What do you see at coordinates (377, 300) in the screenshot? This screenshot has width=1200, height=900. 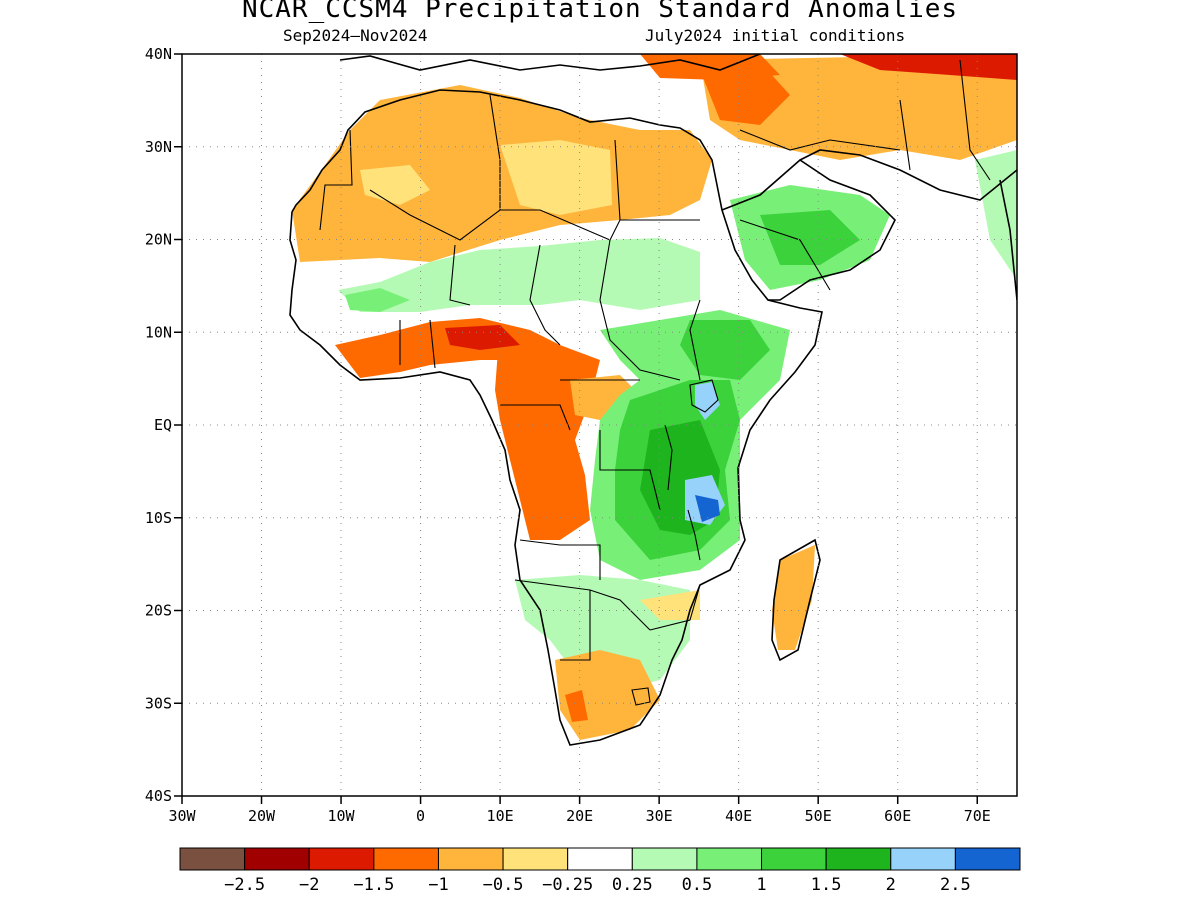 I see `anomaly-region-sahel-wet2` at bounding box center [377, 300].